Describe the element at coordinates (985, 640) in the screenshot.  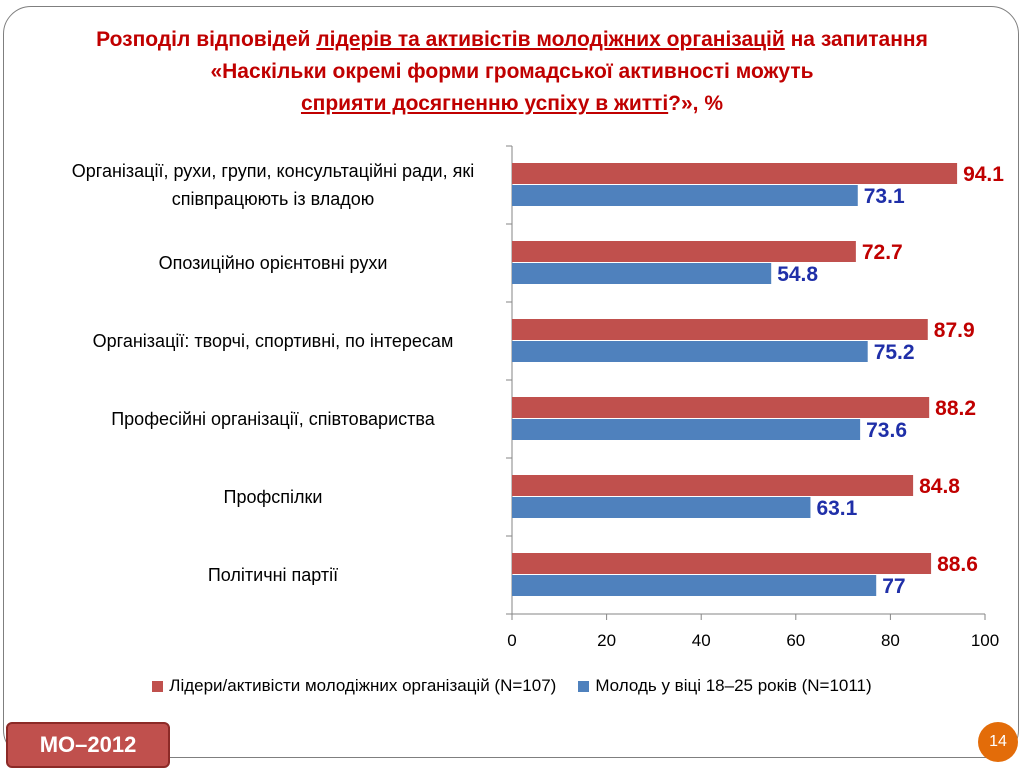
I see `x-tick-label: 100` at that location.